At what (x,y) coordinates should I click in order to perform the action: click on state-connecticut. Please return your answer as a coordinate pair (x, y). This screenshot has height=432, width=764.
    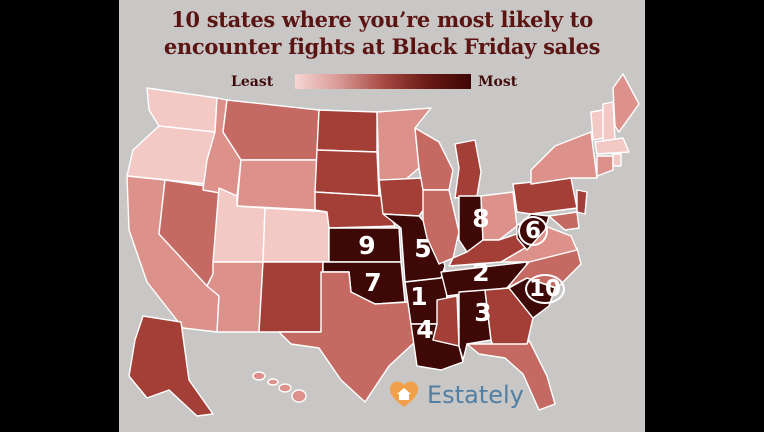
    Looking at the image, I should click on (605, 166).